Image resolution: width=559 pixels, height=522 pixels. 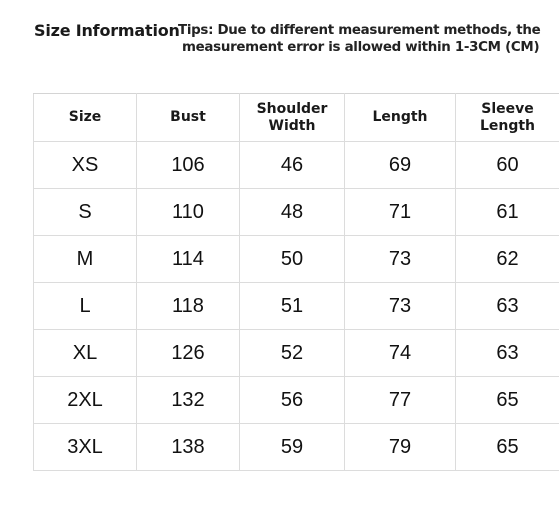 I want to click on column-header-bust: Bust, so click(x=188, y=117).